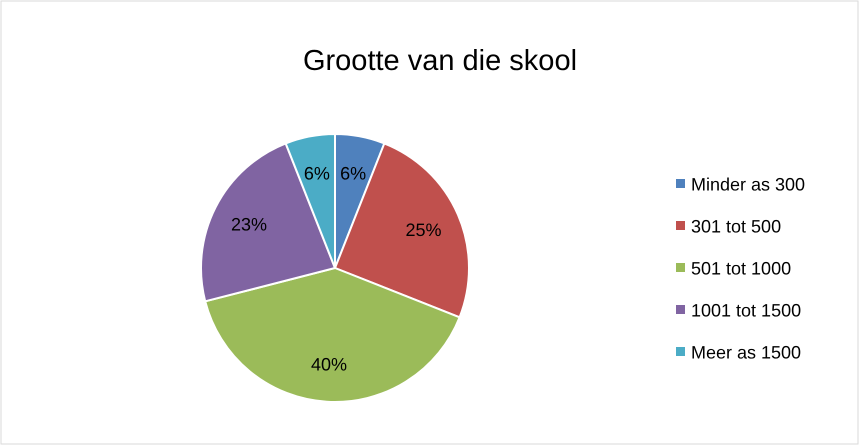  What do you see at coordinates (249, 224) in the screenshot?
I see `data-label: 23%` at bounding box center [249, 224].